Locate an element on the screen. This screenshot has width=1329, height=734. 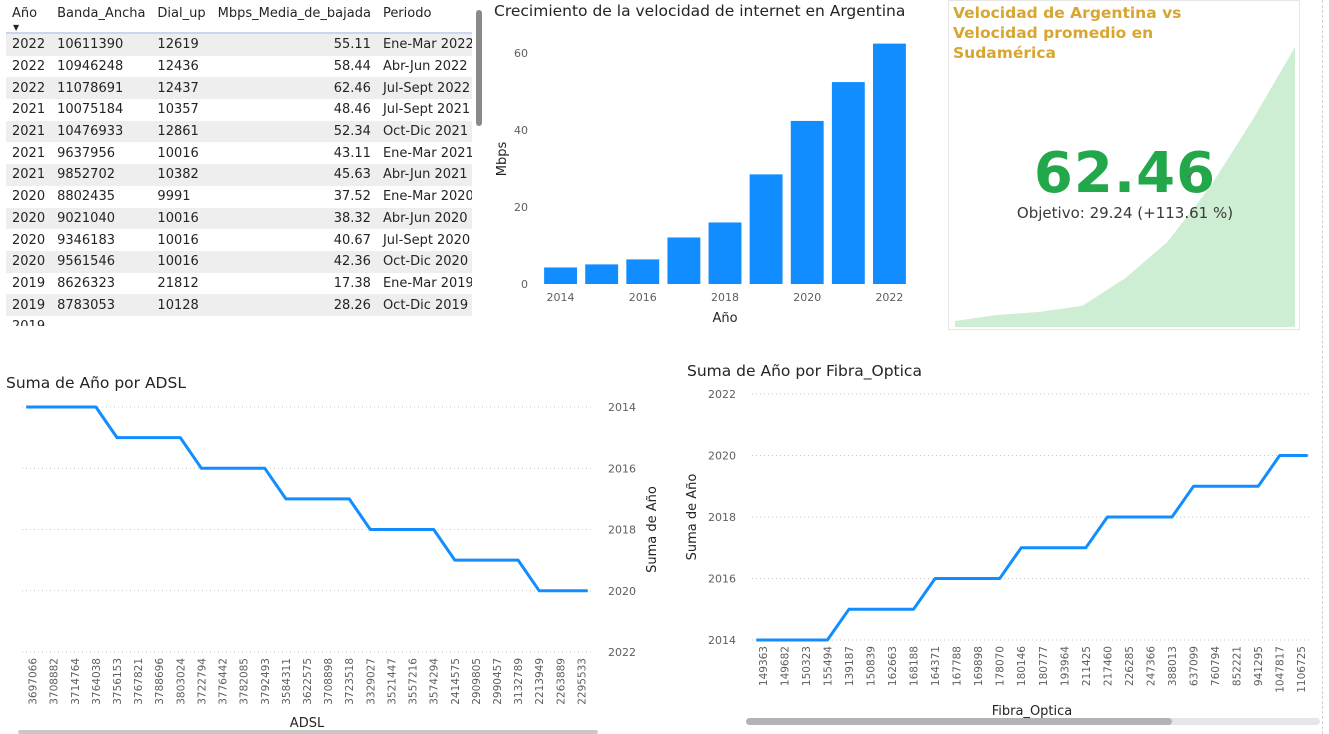
table-cell-broadband: 10946248 is located at coordinates (90, 67).